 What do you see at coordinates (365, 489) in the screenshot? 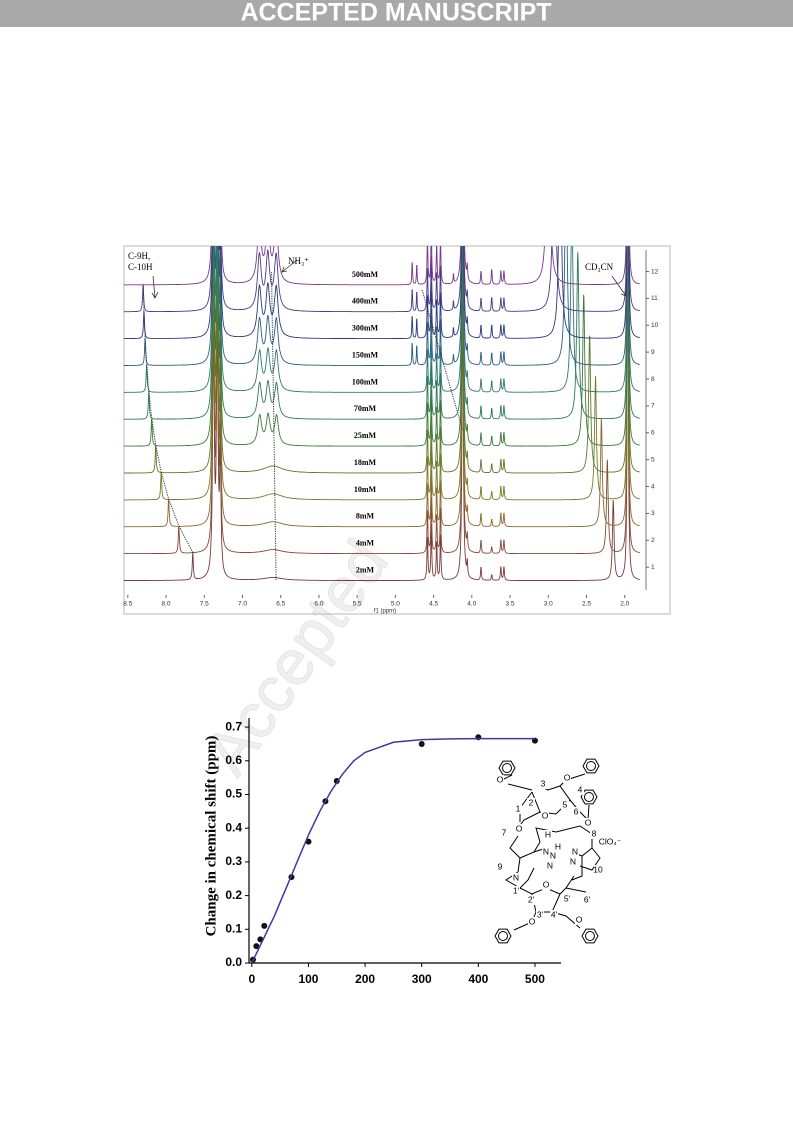
I see `spectrum-label: 10mM` at bounding box center [365, 489].